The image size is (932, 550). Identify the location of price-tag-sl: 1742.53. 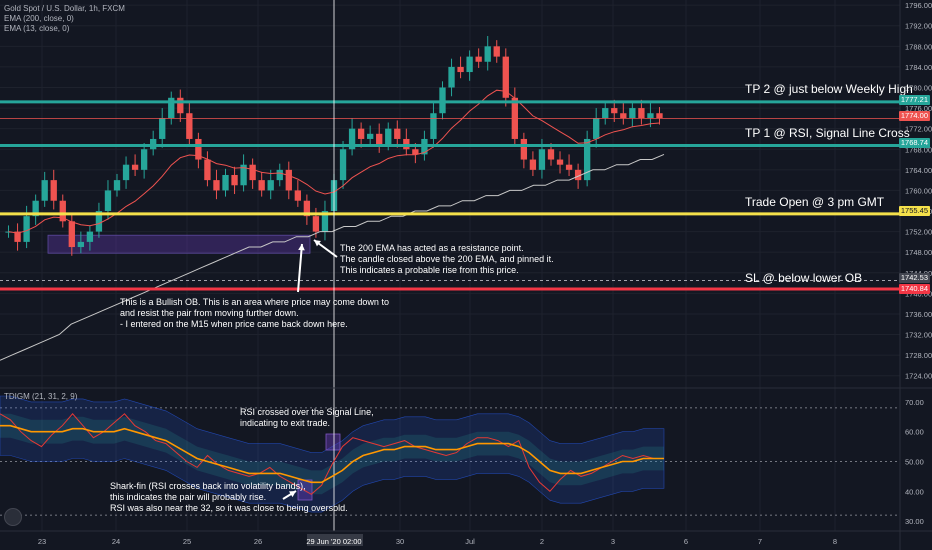
(914, 278).